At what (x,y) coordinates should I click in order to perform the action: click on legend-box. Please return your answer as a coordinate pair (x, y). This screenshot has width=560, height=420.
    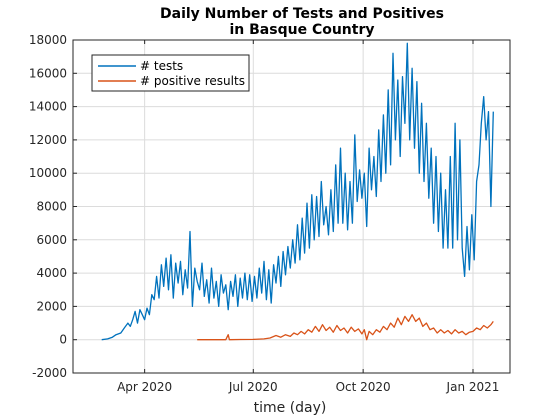
    Looking at the image, I should click on (170, 73).